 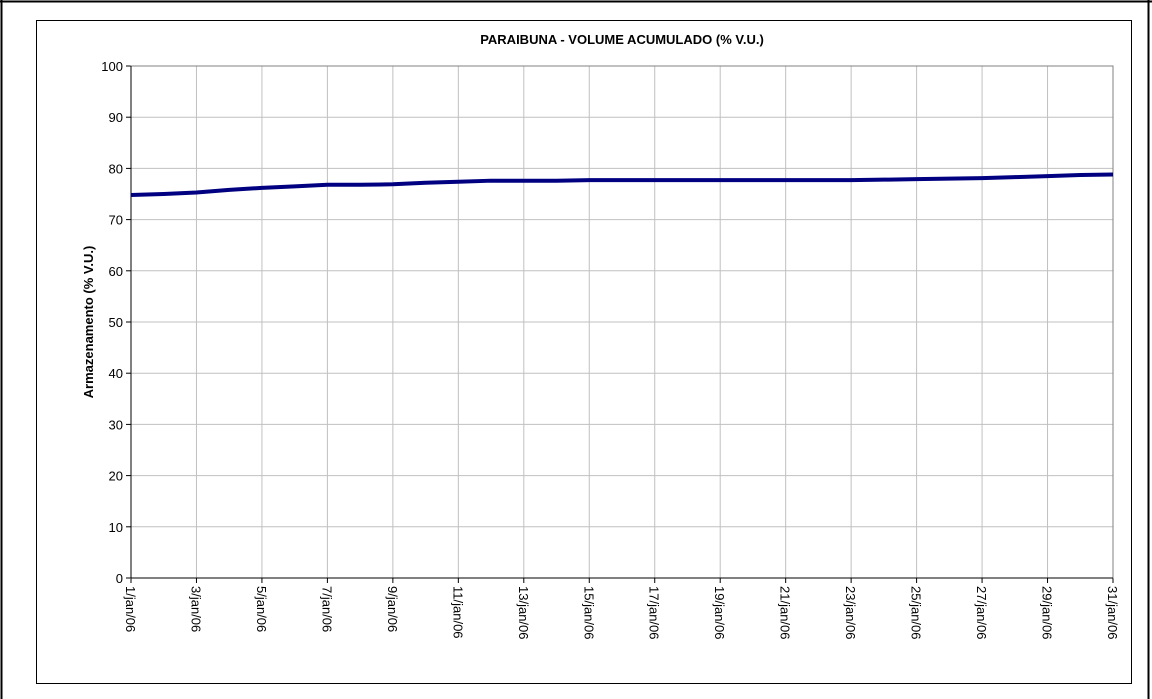 What do you see at coordinates (116, 476) in the screenshot?
I see `y-tick-label: 20` at bounding box center [116, 476].